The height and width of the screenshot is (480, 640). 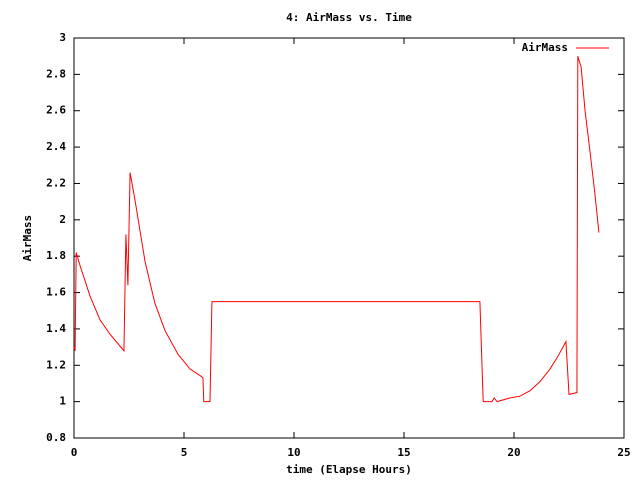 What do you see at coordinates (403, 452) in the screenshot?
I see `x-tick-label: 15` at bounding box center [403, 452].